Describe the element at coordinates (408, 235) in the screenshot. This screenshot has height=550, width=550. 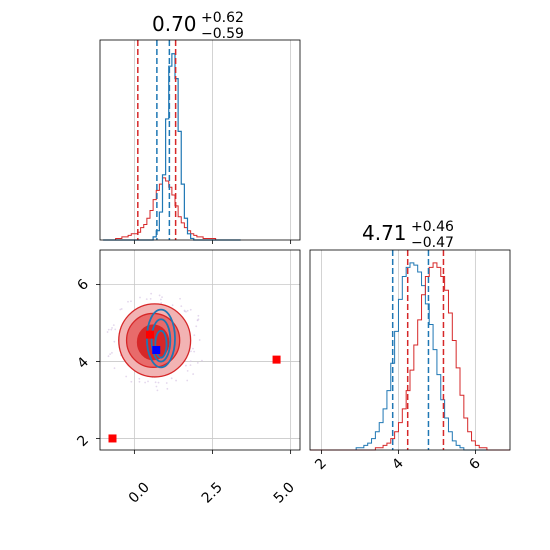
I see `title-param-2: 4.71 +0.46 −0.47` at that location.